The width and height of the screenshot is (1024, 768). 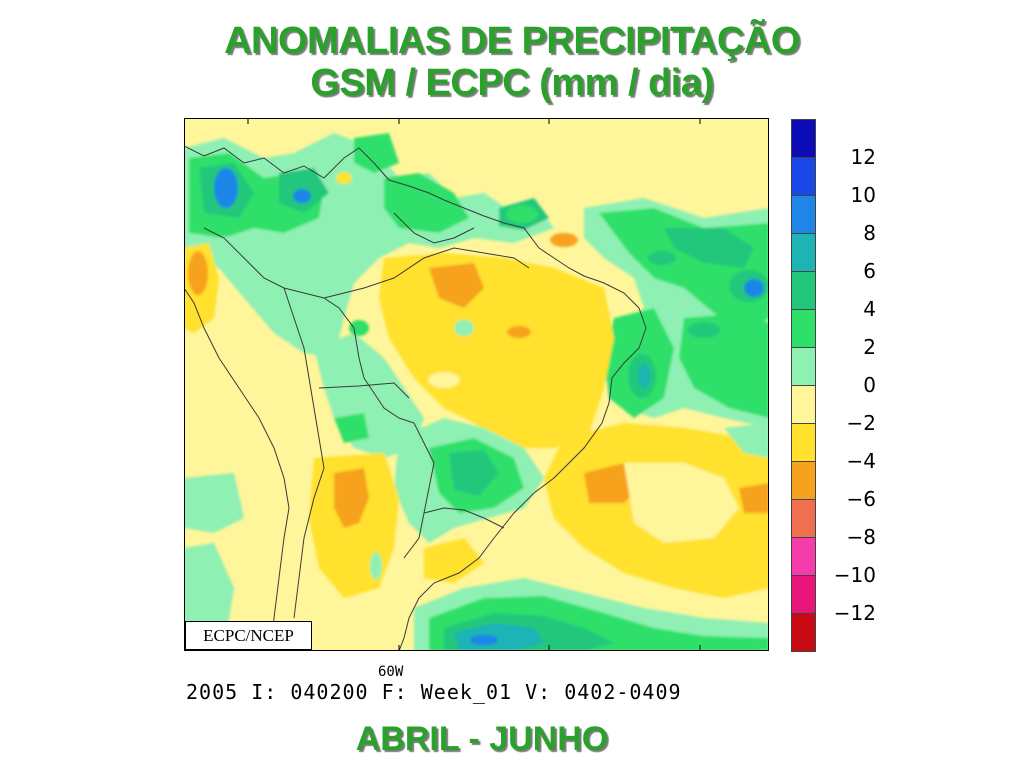 What do you see at coordinates (869, 385) in the screenshot?
I see `colorbar-tick-label: 0` at bounding box center [869, 385].